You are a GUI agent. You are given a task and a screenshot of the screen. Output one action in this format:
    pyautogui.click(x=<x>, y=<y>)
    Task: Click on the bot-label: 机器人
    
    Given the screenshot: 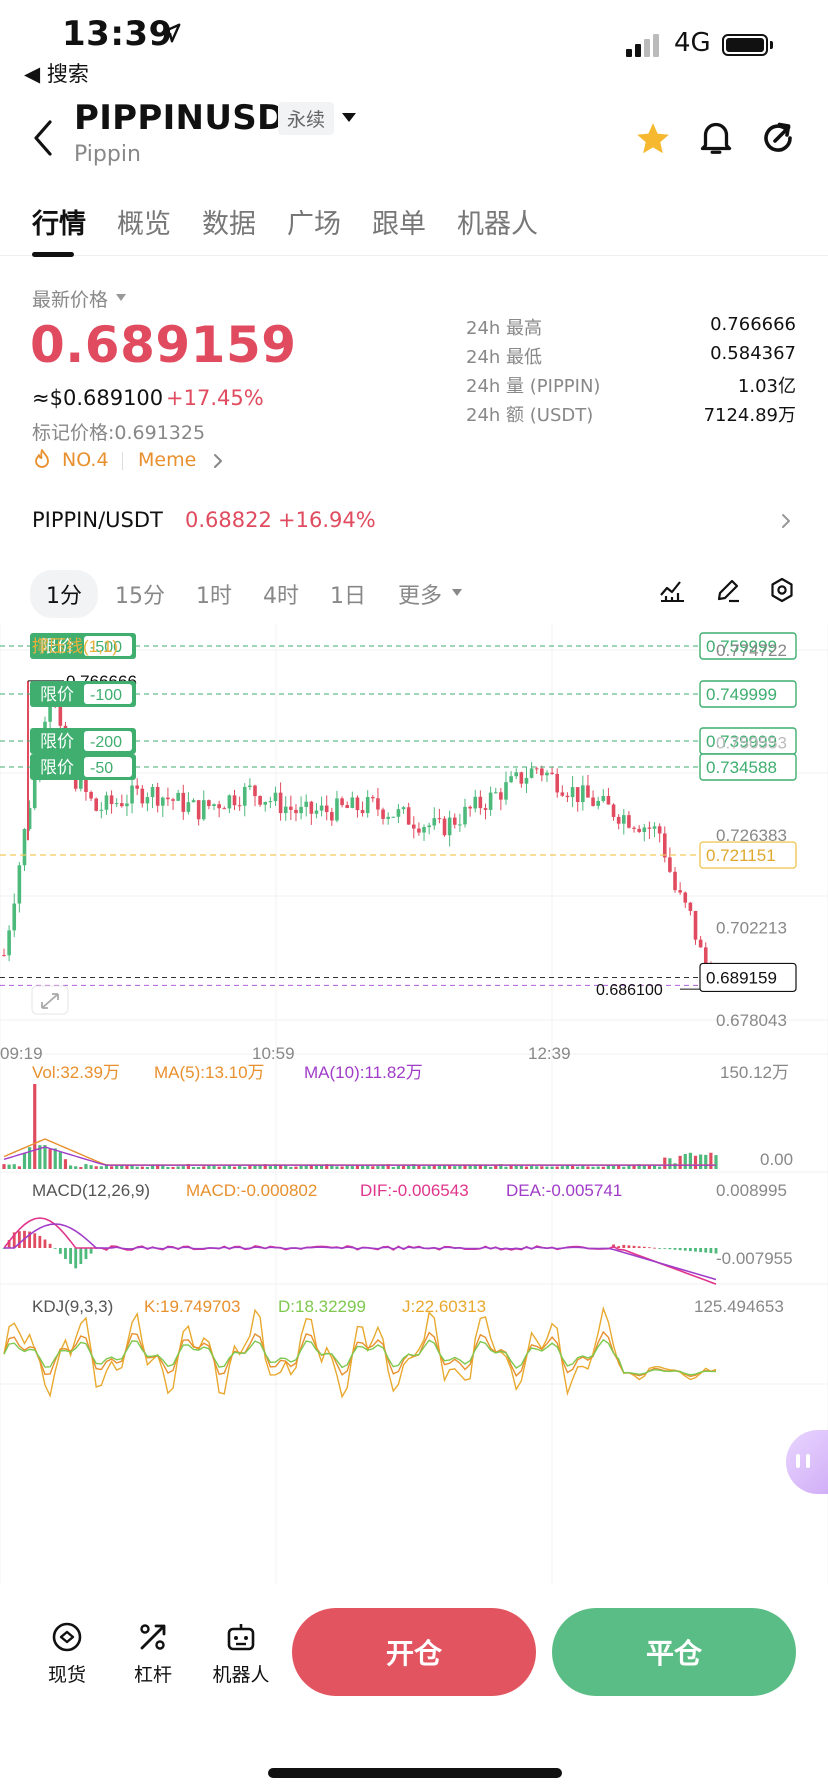 What is the action you would take?
    pyautogui.click(x=241, y=1675)
    